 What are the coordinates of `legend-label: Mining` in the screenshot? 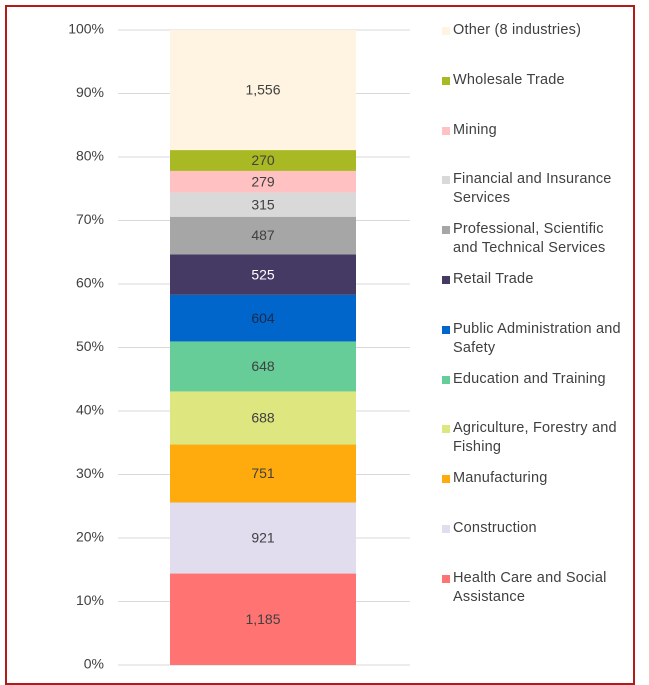 It's located at (475, 129).